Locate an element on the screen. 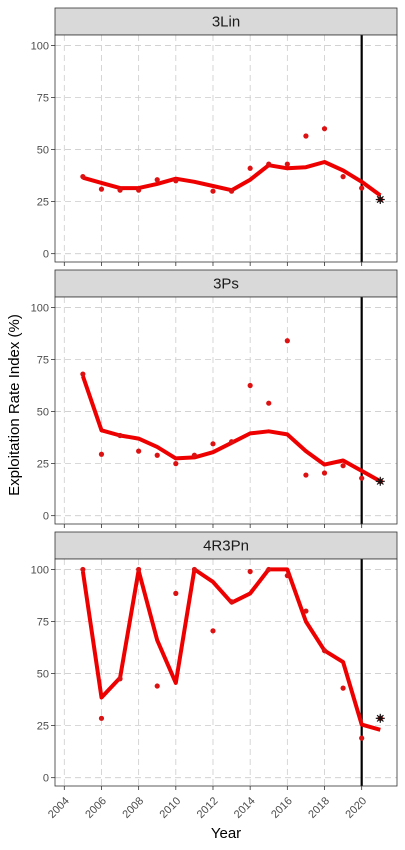 The image size is (405, 850). x-axis: 2004 2006 2008 2010 2012 2014 2016 2018 2020 is located at coordinates (207, 808).